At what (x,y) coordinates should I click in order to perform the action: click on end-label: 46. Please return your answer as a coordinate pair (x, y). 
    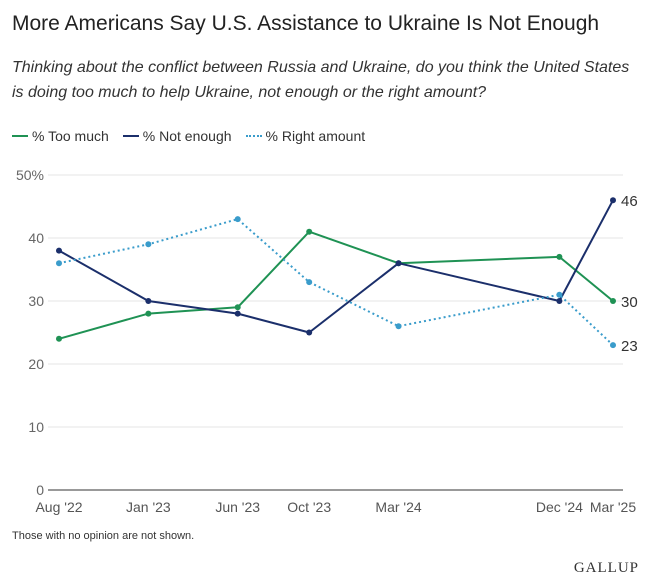
    Looking at the image, I should click on (629, 201).